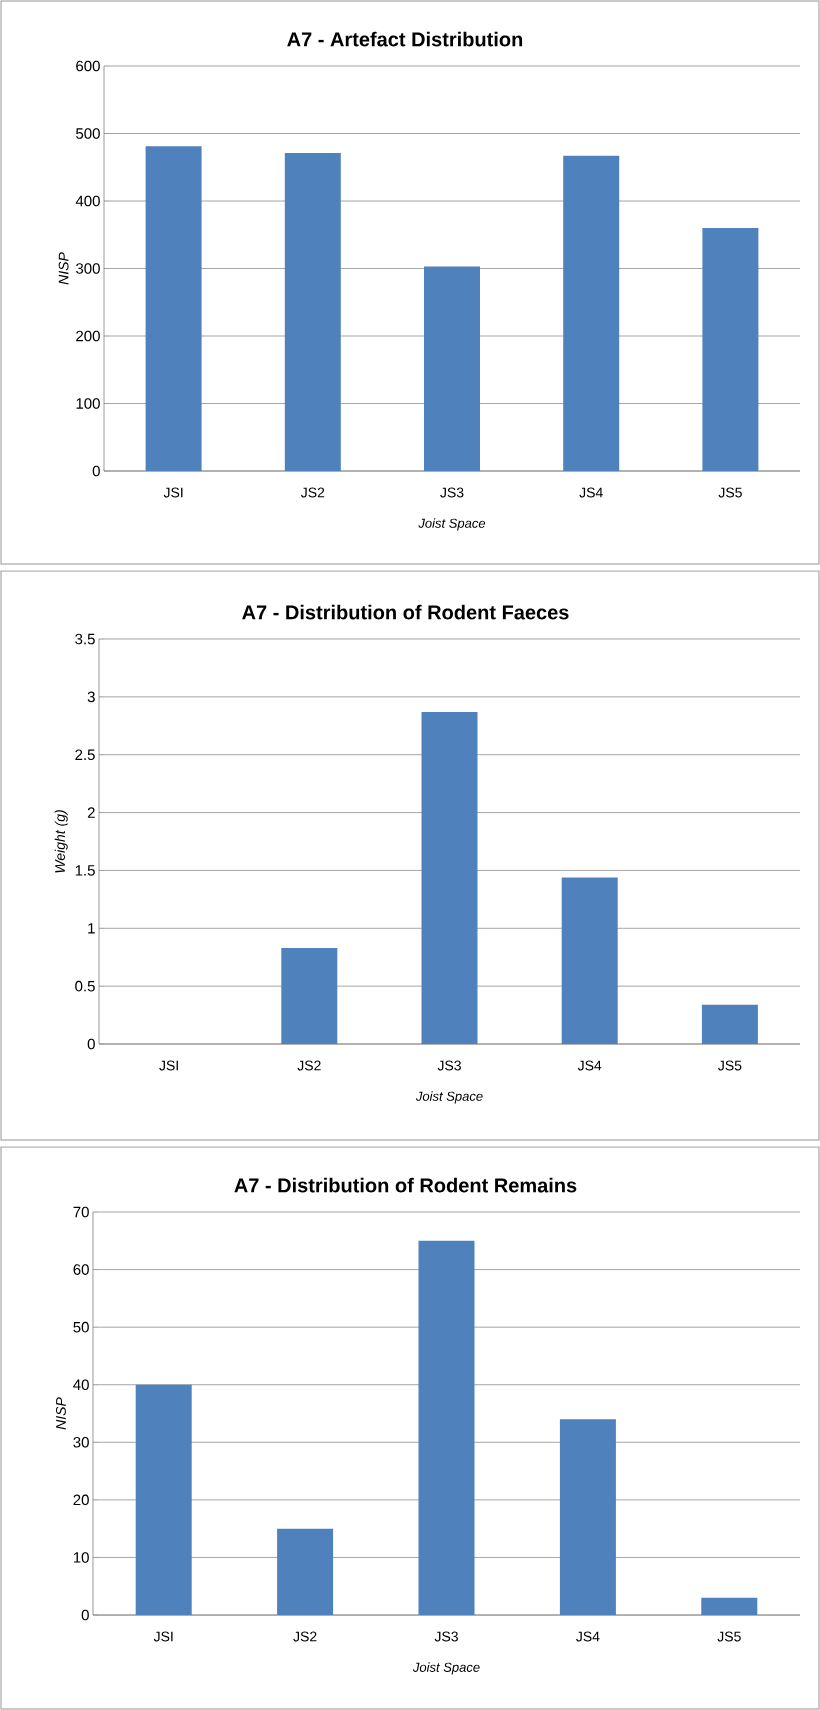  I want to click on y-tick-label: 2, so click(91, 812).